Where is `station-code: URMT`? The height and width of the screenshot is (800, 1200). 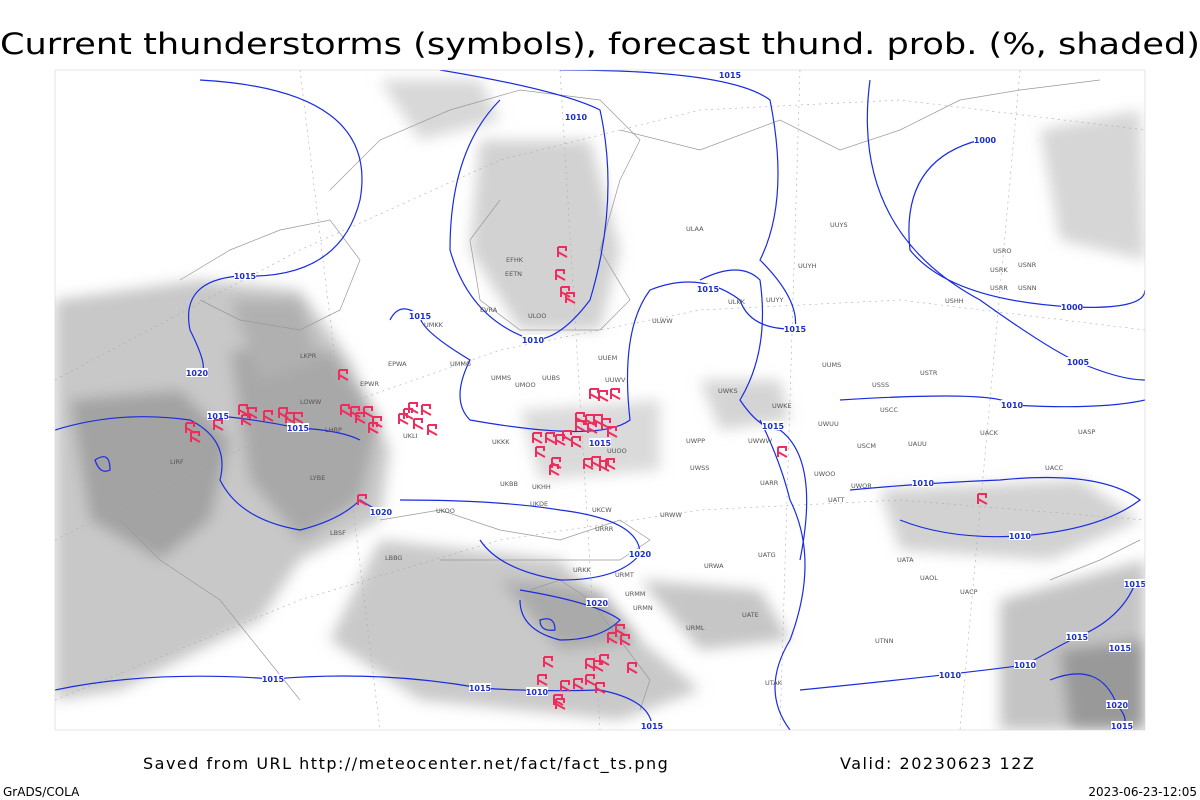 station-code: URMT is located at coordinates (624, 575).